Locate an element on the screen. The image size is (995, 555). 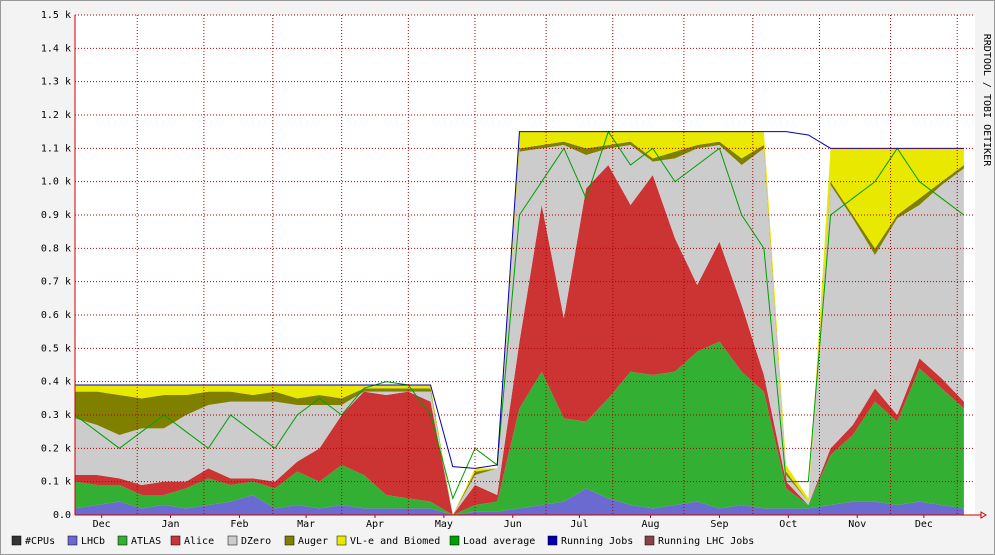
x-tick-label: Sep is located at coordinates (719, 524).